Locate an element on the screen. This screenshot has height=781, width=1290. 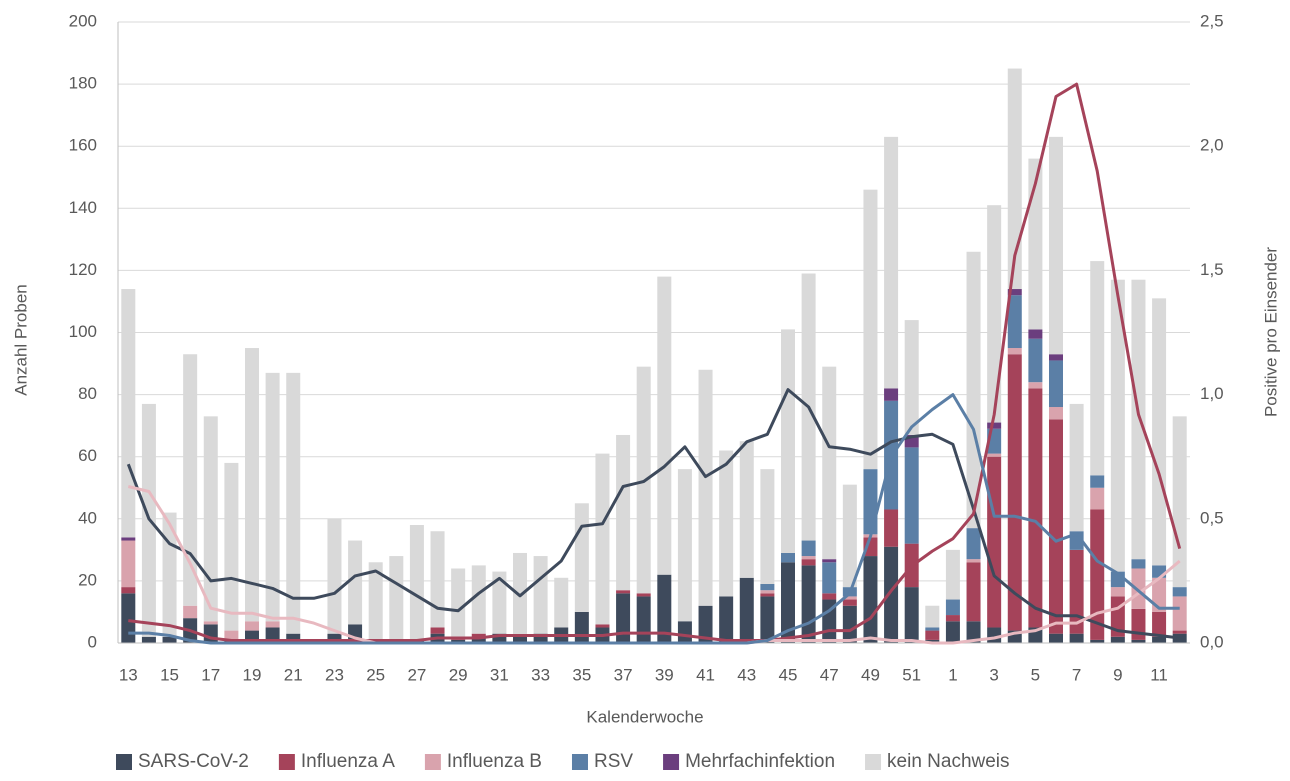
y-tick-label: 100 is located at coordinates (83, 331).